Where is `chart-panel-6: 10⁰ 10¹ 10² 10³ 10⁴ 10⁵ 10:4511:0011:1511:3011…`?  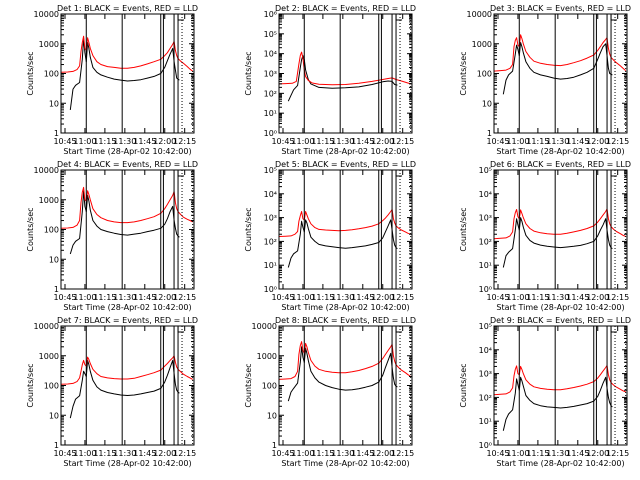
chart-panel-6: 10⁰ 10¹ 10² 10³ 10⁴ 10⁵ 10:4511:0011:1511:3011… is located at coordinates (545, 236).